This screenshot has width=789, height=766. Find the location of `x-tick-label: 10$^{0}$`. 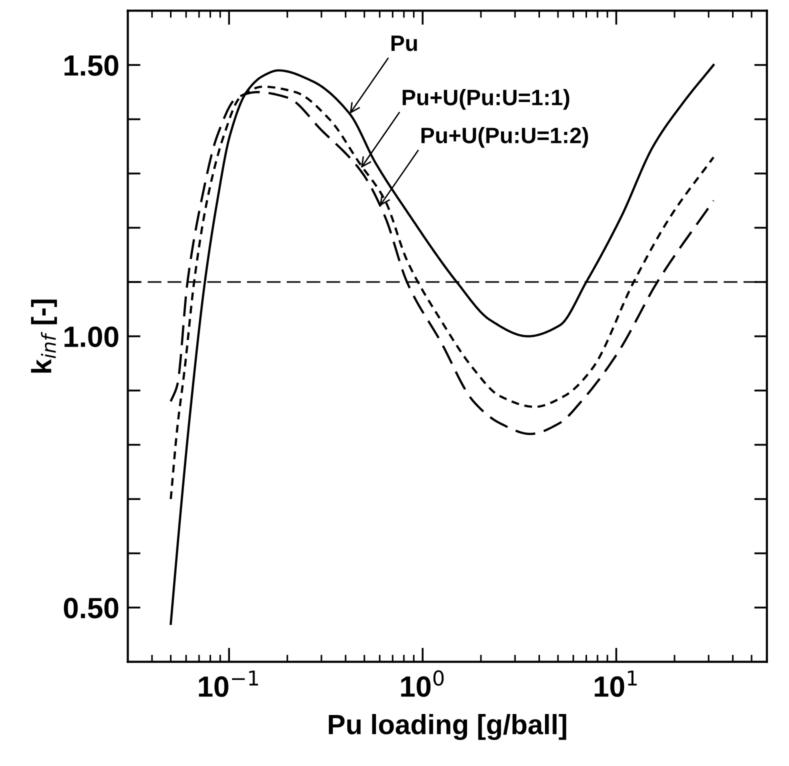

x-tick-label: 10$^{0}$ is located at coordinates (422, 683).